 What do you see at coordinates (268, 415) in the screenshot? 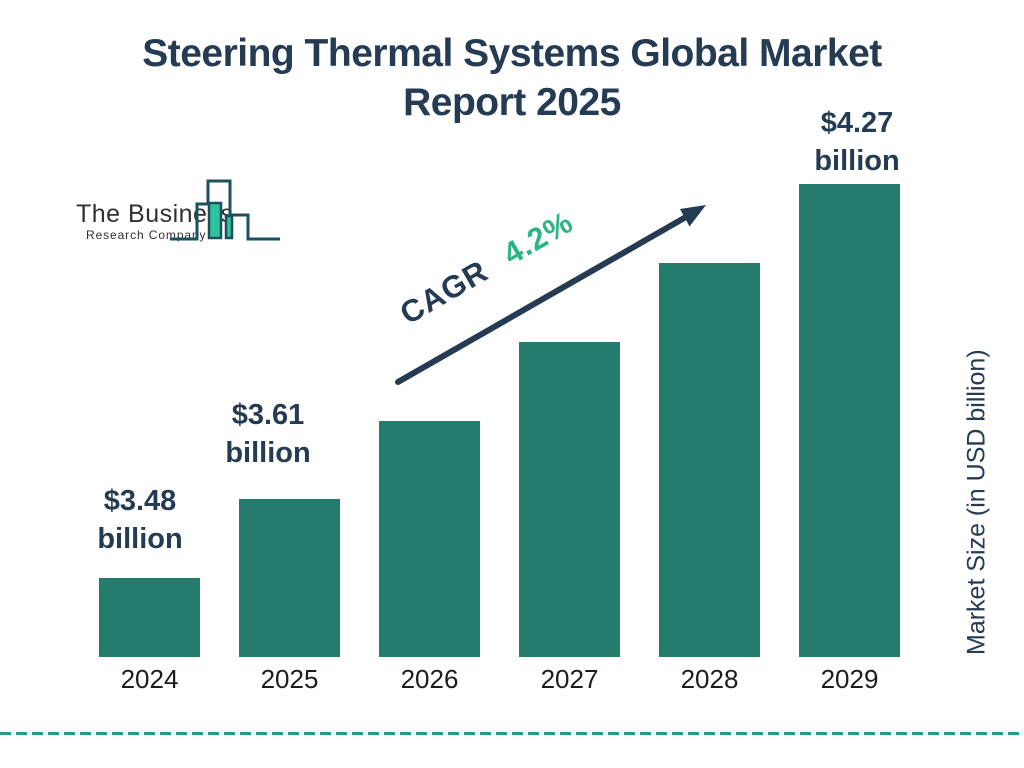
I see `value-label-2025-amount: $3.61` at bounding box center [268, 415].